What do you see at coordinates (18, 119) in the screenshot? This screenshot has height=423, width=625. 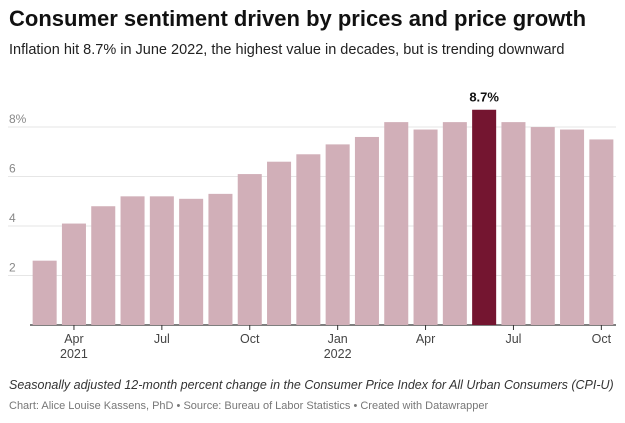 I see `y-tick-label: 8%` at bounding box center [18, 119].